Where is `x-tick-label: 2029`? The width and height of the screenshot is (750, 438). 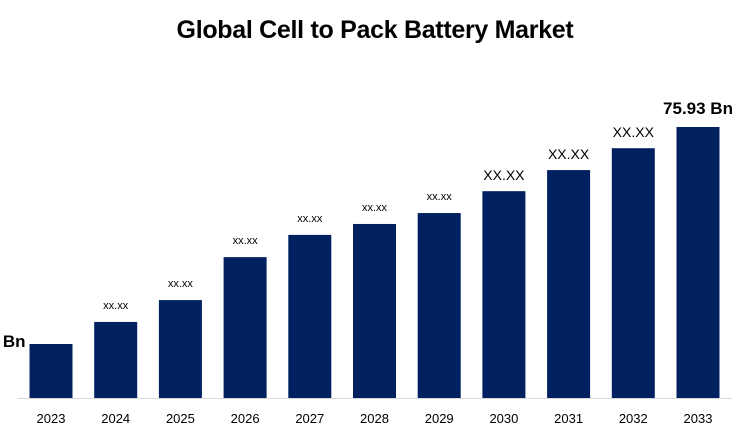
x-tick-label: 2029 is located at coordinates (439, 418).